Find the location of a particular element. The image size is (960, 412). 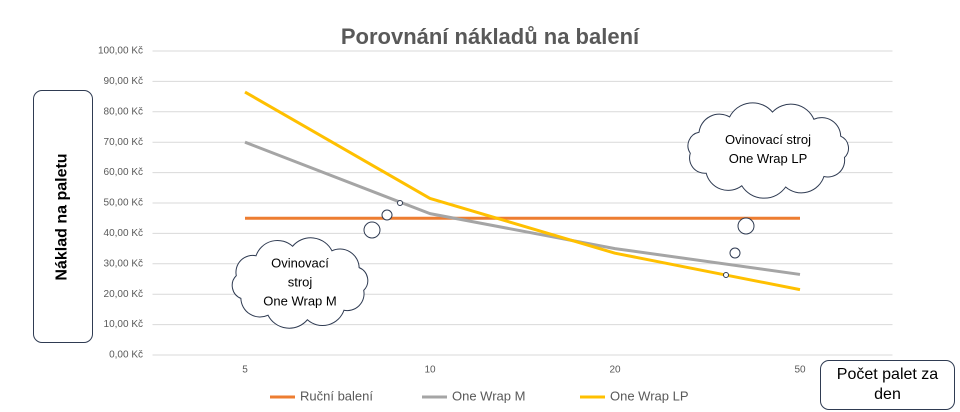

y-tick-label: 40,00 Kč is located at coordinates (123, 233).